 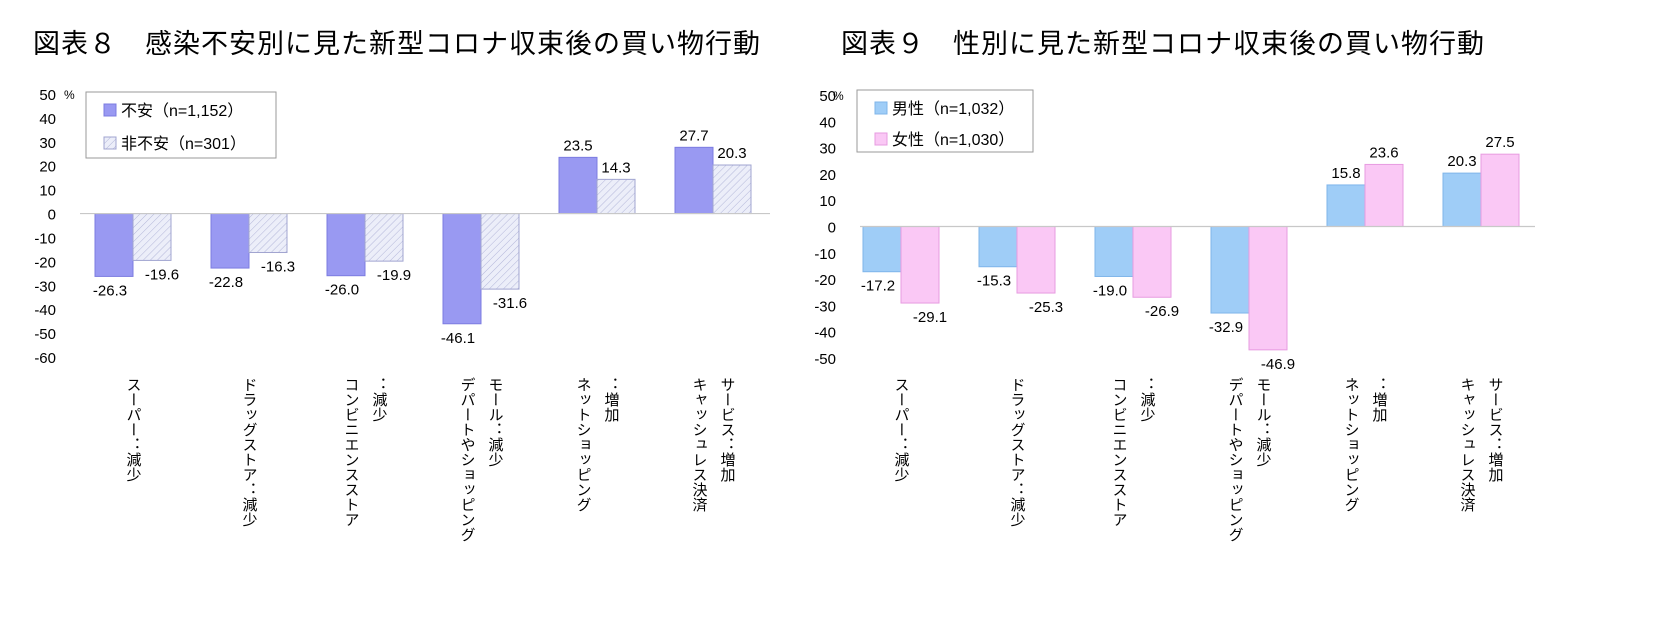 I want to click on data-label: 27.7, so click(x=693, y=135).